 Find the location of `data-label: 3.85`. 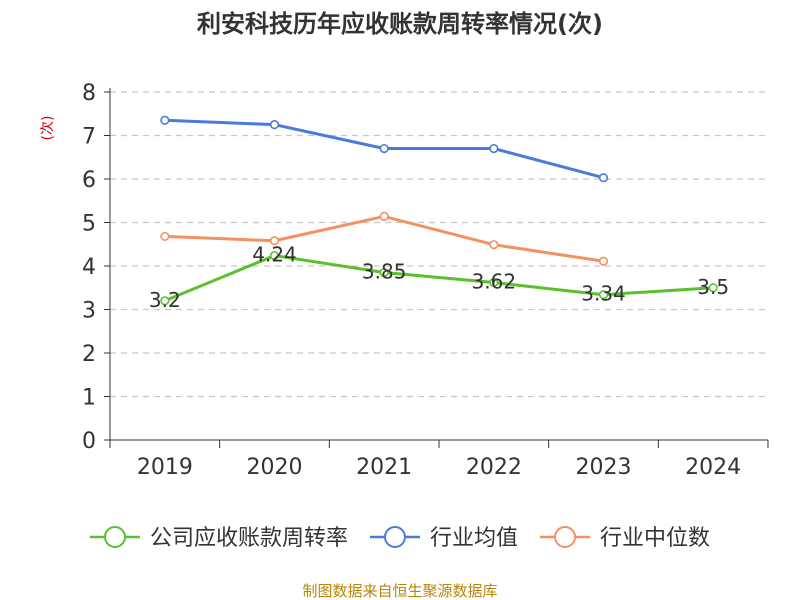

data-label: 3.85 is located at coordinates (384, 272).